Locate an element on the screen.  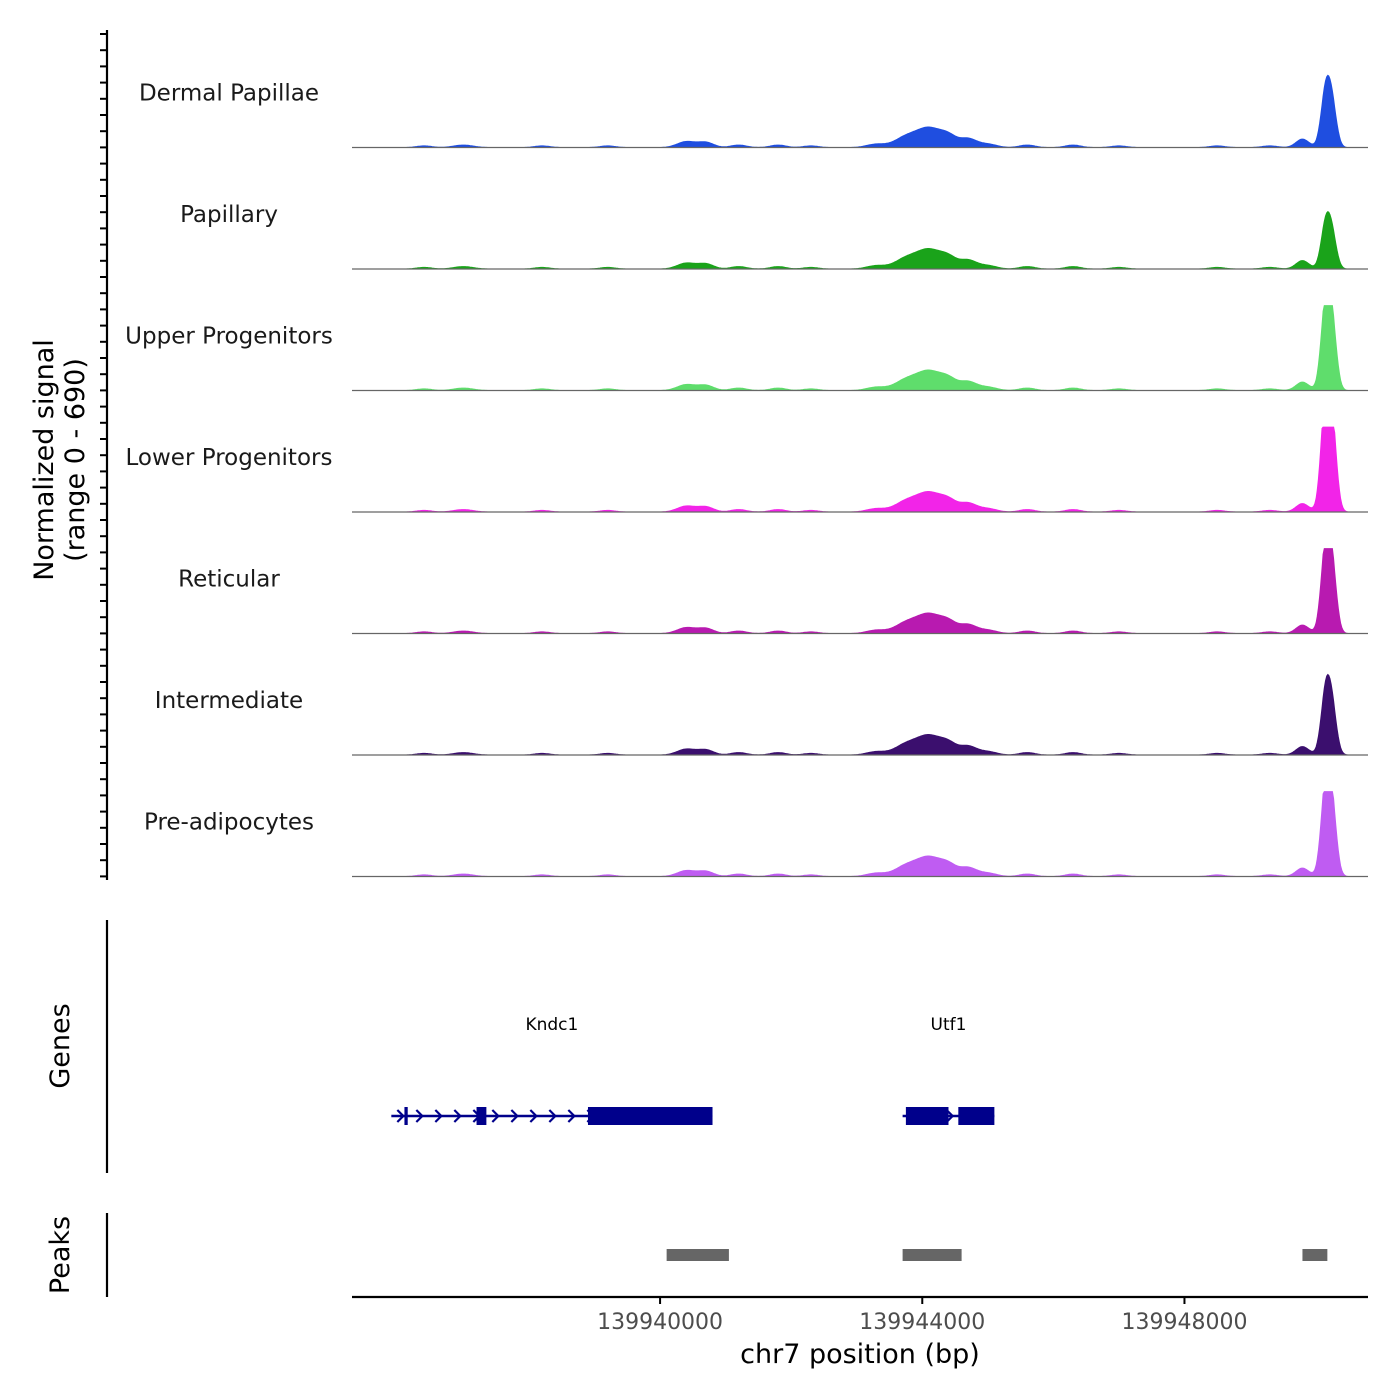
track-dermal-papillae: Dermal Papillae is located at coordinates (753, 111).